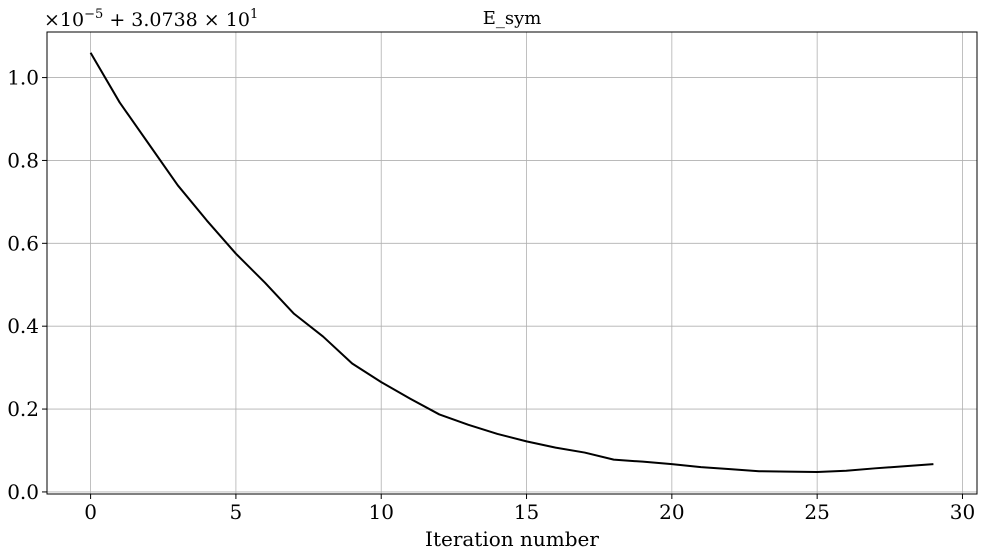  What do you see at coordinates (23, 160) in the screenshot?
I see `y-tick-label: 0.8` at bounding box center [23, 160].